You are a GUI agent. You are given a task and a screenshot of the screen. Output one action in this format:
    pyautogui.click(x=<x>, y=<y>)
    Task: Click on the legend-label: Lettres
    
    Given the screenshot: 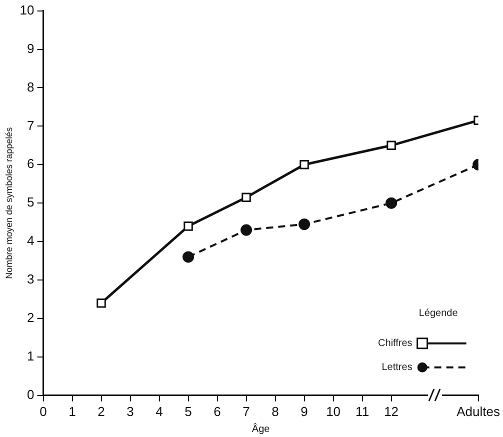 What is the action you would take?
    pyautogui.click(x=397, y=368)
    